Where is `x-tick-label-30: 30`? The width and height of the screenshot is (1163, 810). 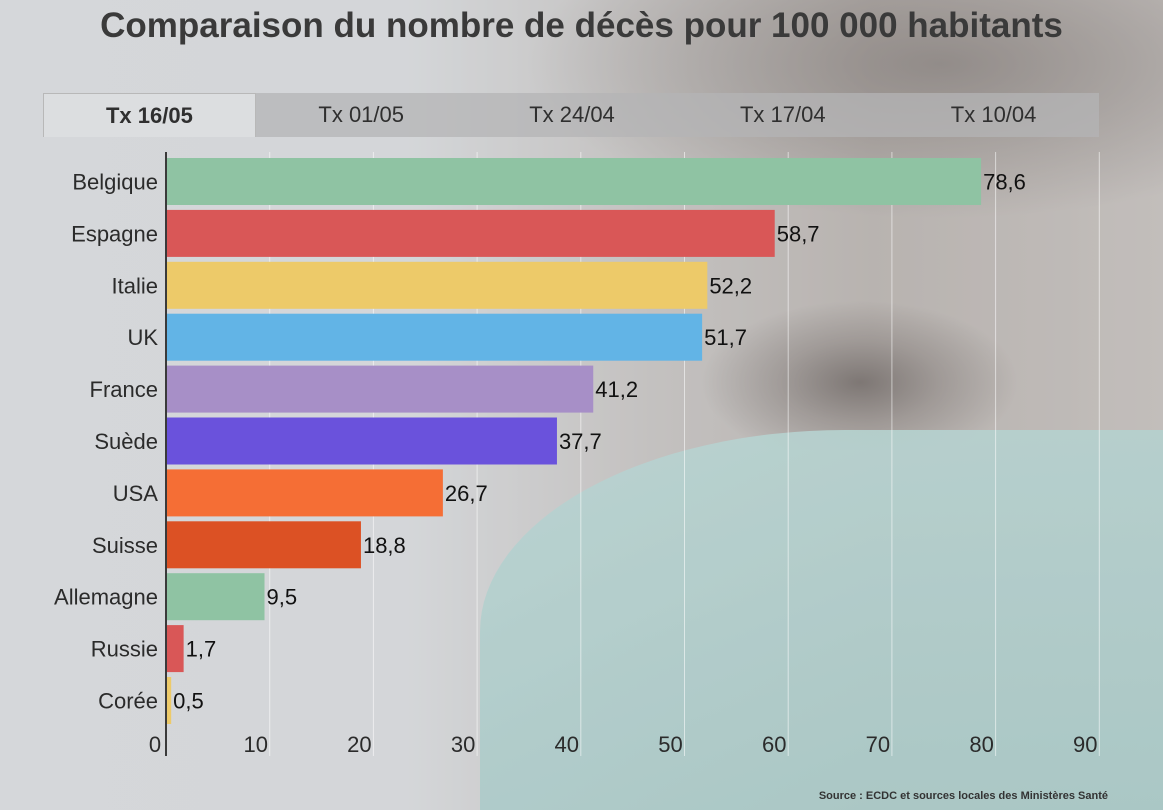 x-tick-label-30: 30 is located at coordinates (463, 744).